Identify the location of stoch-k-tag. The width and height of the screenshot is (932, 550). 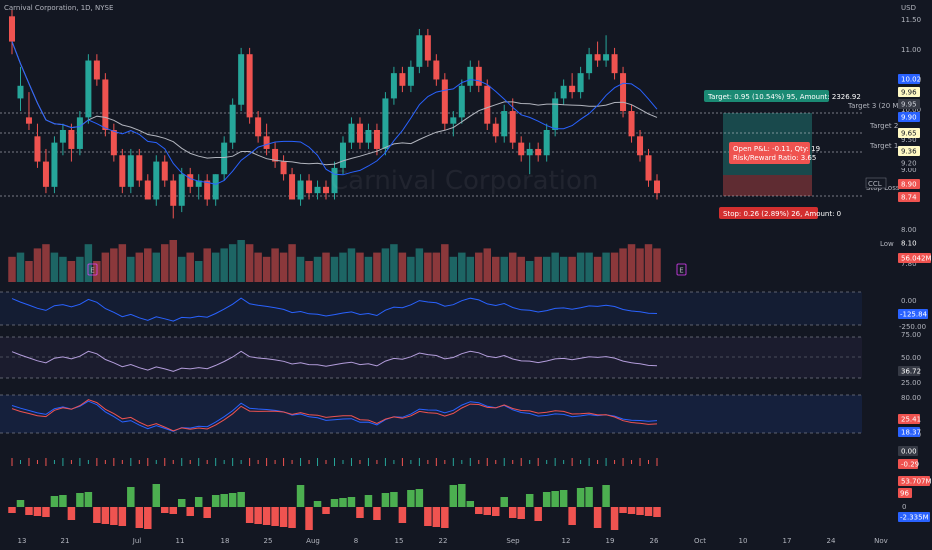
(909, 419).